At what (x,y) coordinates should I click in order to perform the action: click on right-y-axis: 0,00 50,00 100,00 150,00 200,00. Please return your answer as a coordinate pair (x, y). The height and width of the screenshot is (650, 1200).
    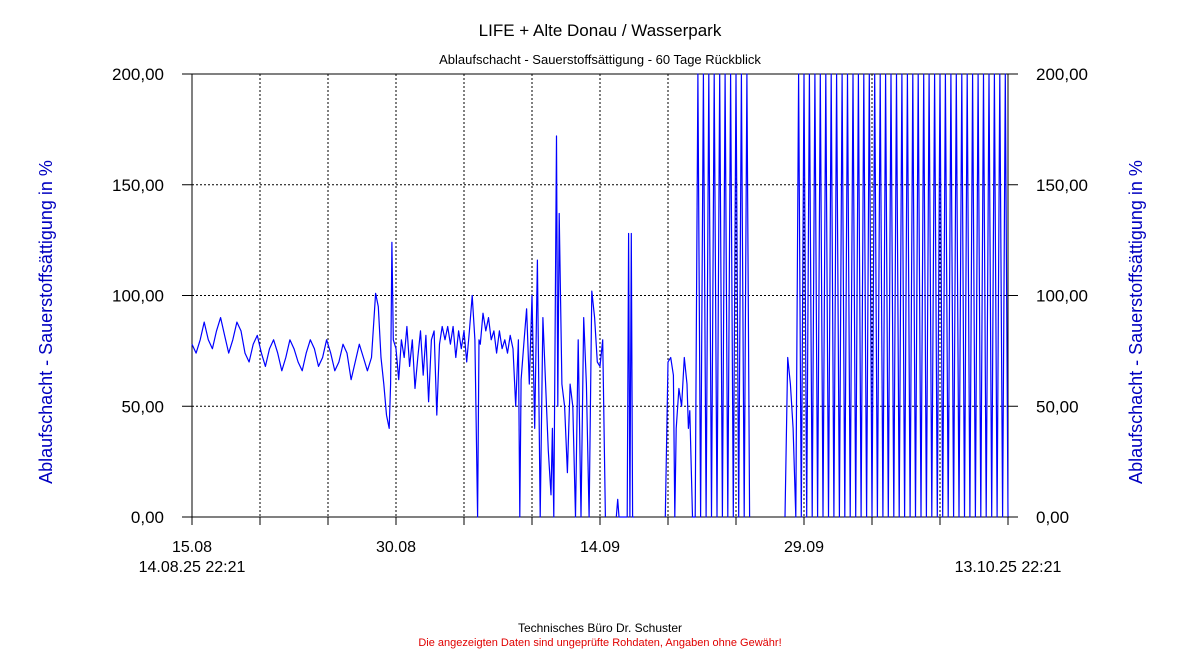
    Looking at the image, I should click on (1048, 296).